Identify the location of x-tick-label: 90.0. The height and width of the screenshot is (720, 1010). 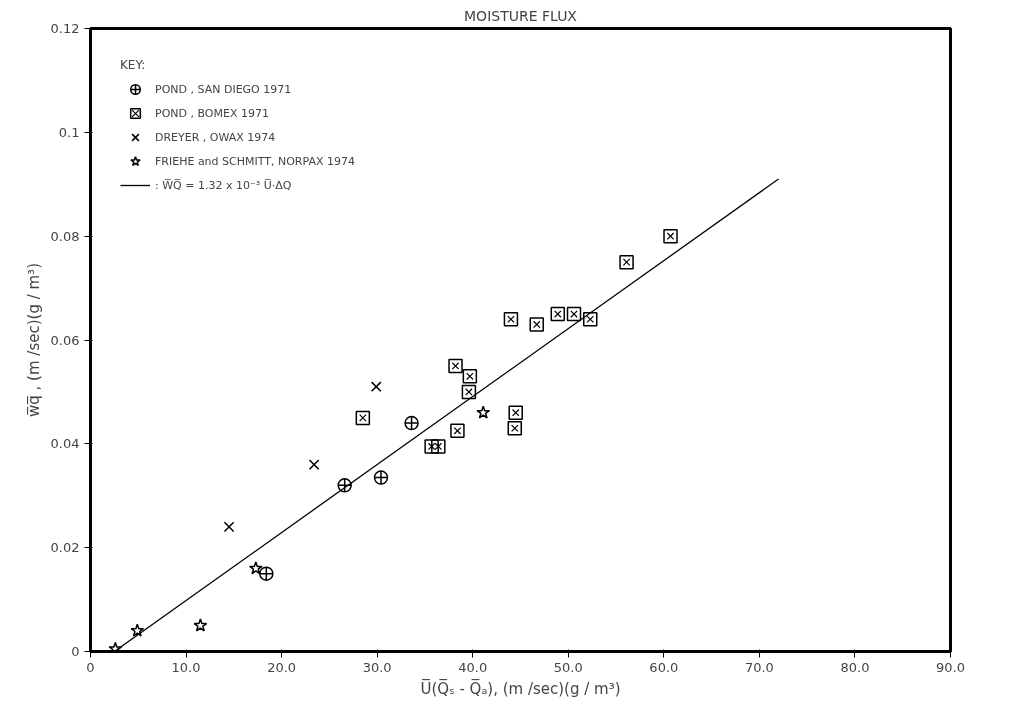
(950, 667).